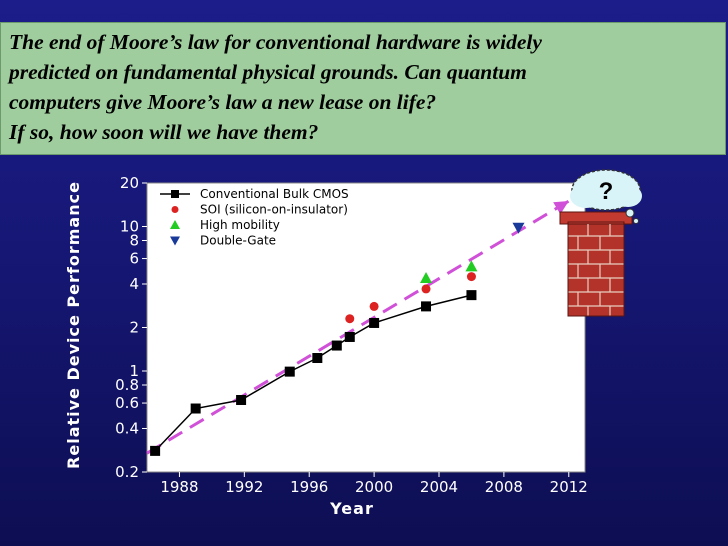 This screenshot has width=728, height=546. Describe the element at coordinates (73, 325) in the screenshot. I see `y-axis-label: Relative Device Performance` at that location.